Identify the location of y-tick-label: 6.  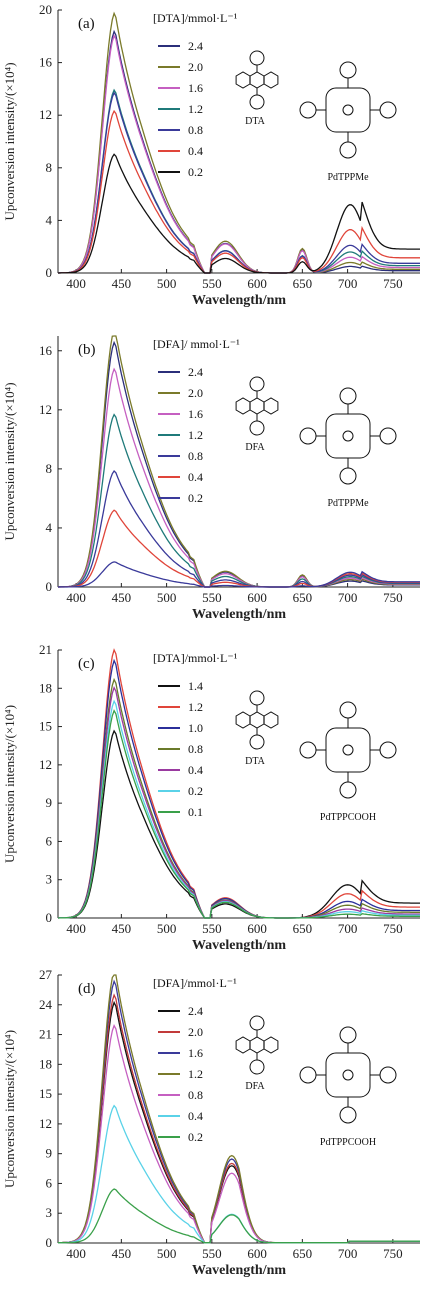
(49, 840).